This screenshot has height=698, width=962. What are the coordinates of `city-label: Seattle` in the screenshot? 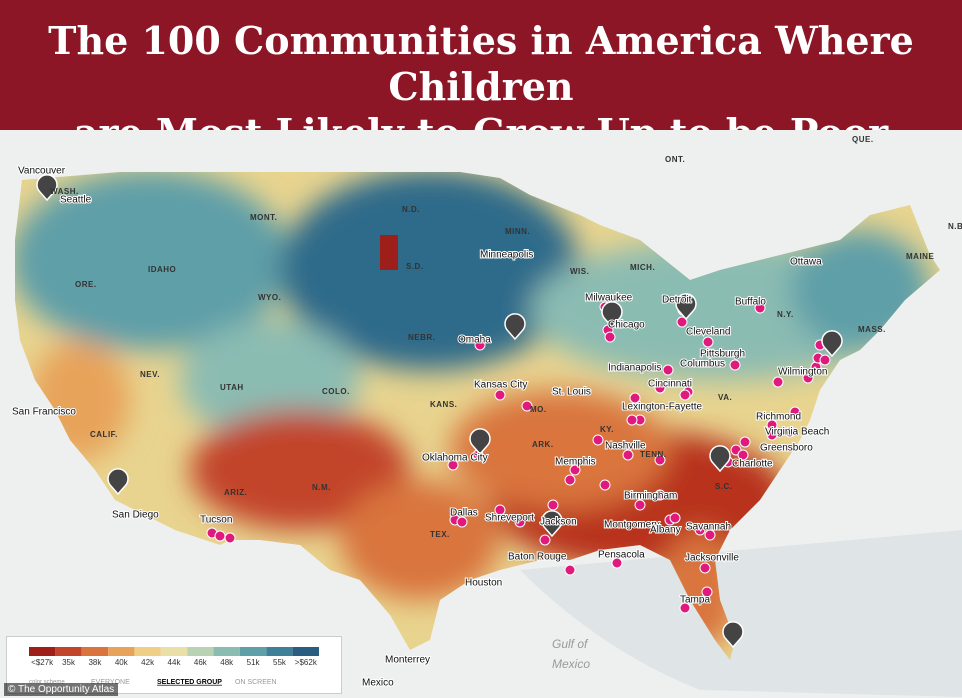 It's located at (76, 200).